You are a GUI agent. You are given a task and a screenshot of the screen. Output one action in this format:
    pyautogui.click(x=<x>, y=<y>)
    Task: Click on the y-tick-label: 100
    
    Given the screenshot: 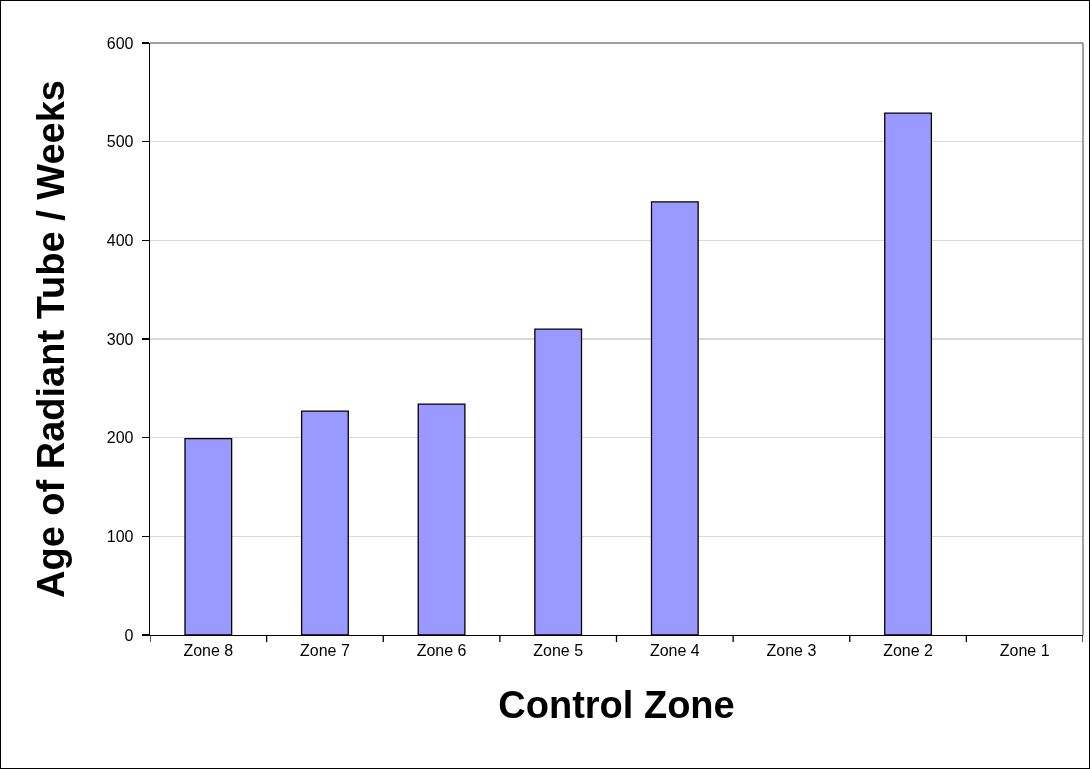 What is the action you would take?
    pyautogui.click(x=120, y=536)
    